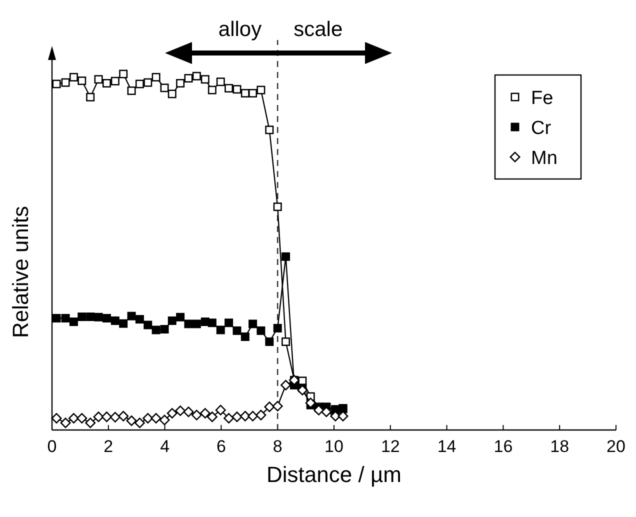  I want to click on legend-label: Mn, so click(544, 158).